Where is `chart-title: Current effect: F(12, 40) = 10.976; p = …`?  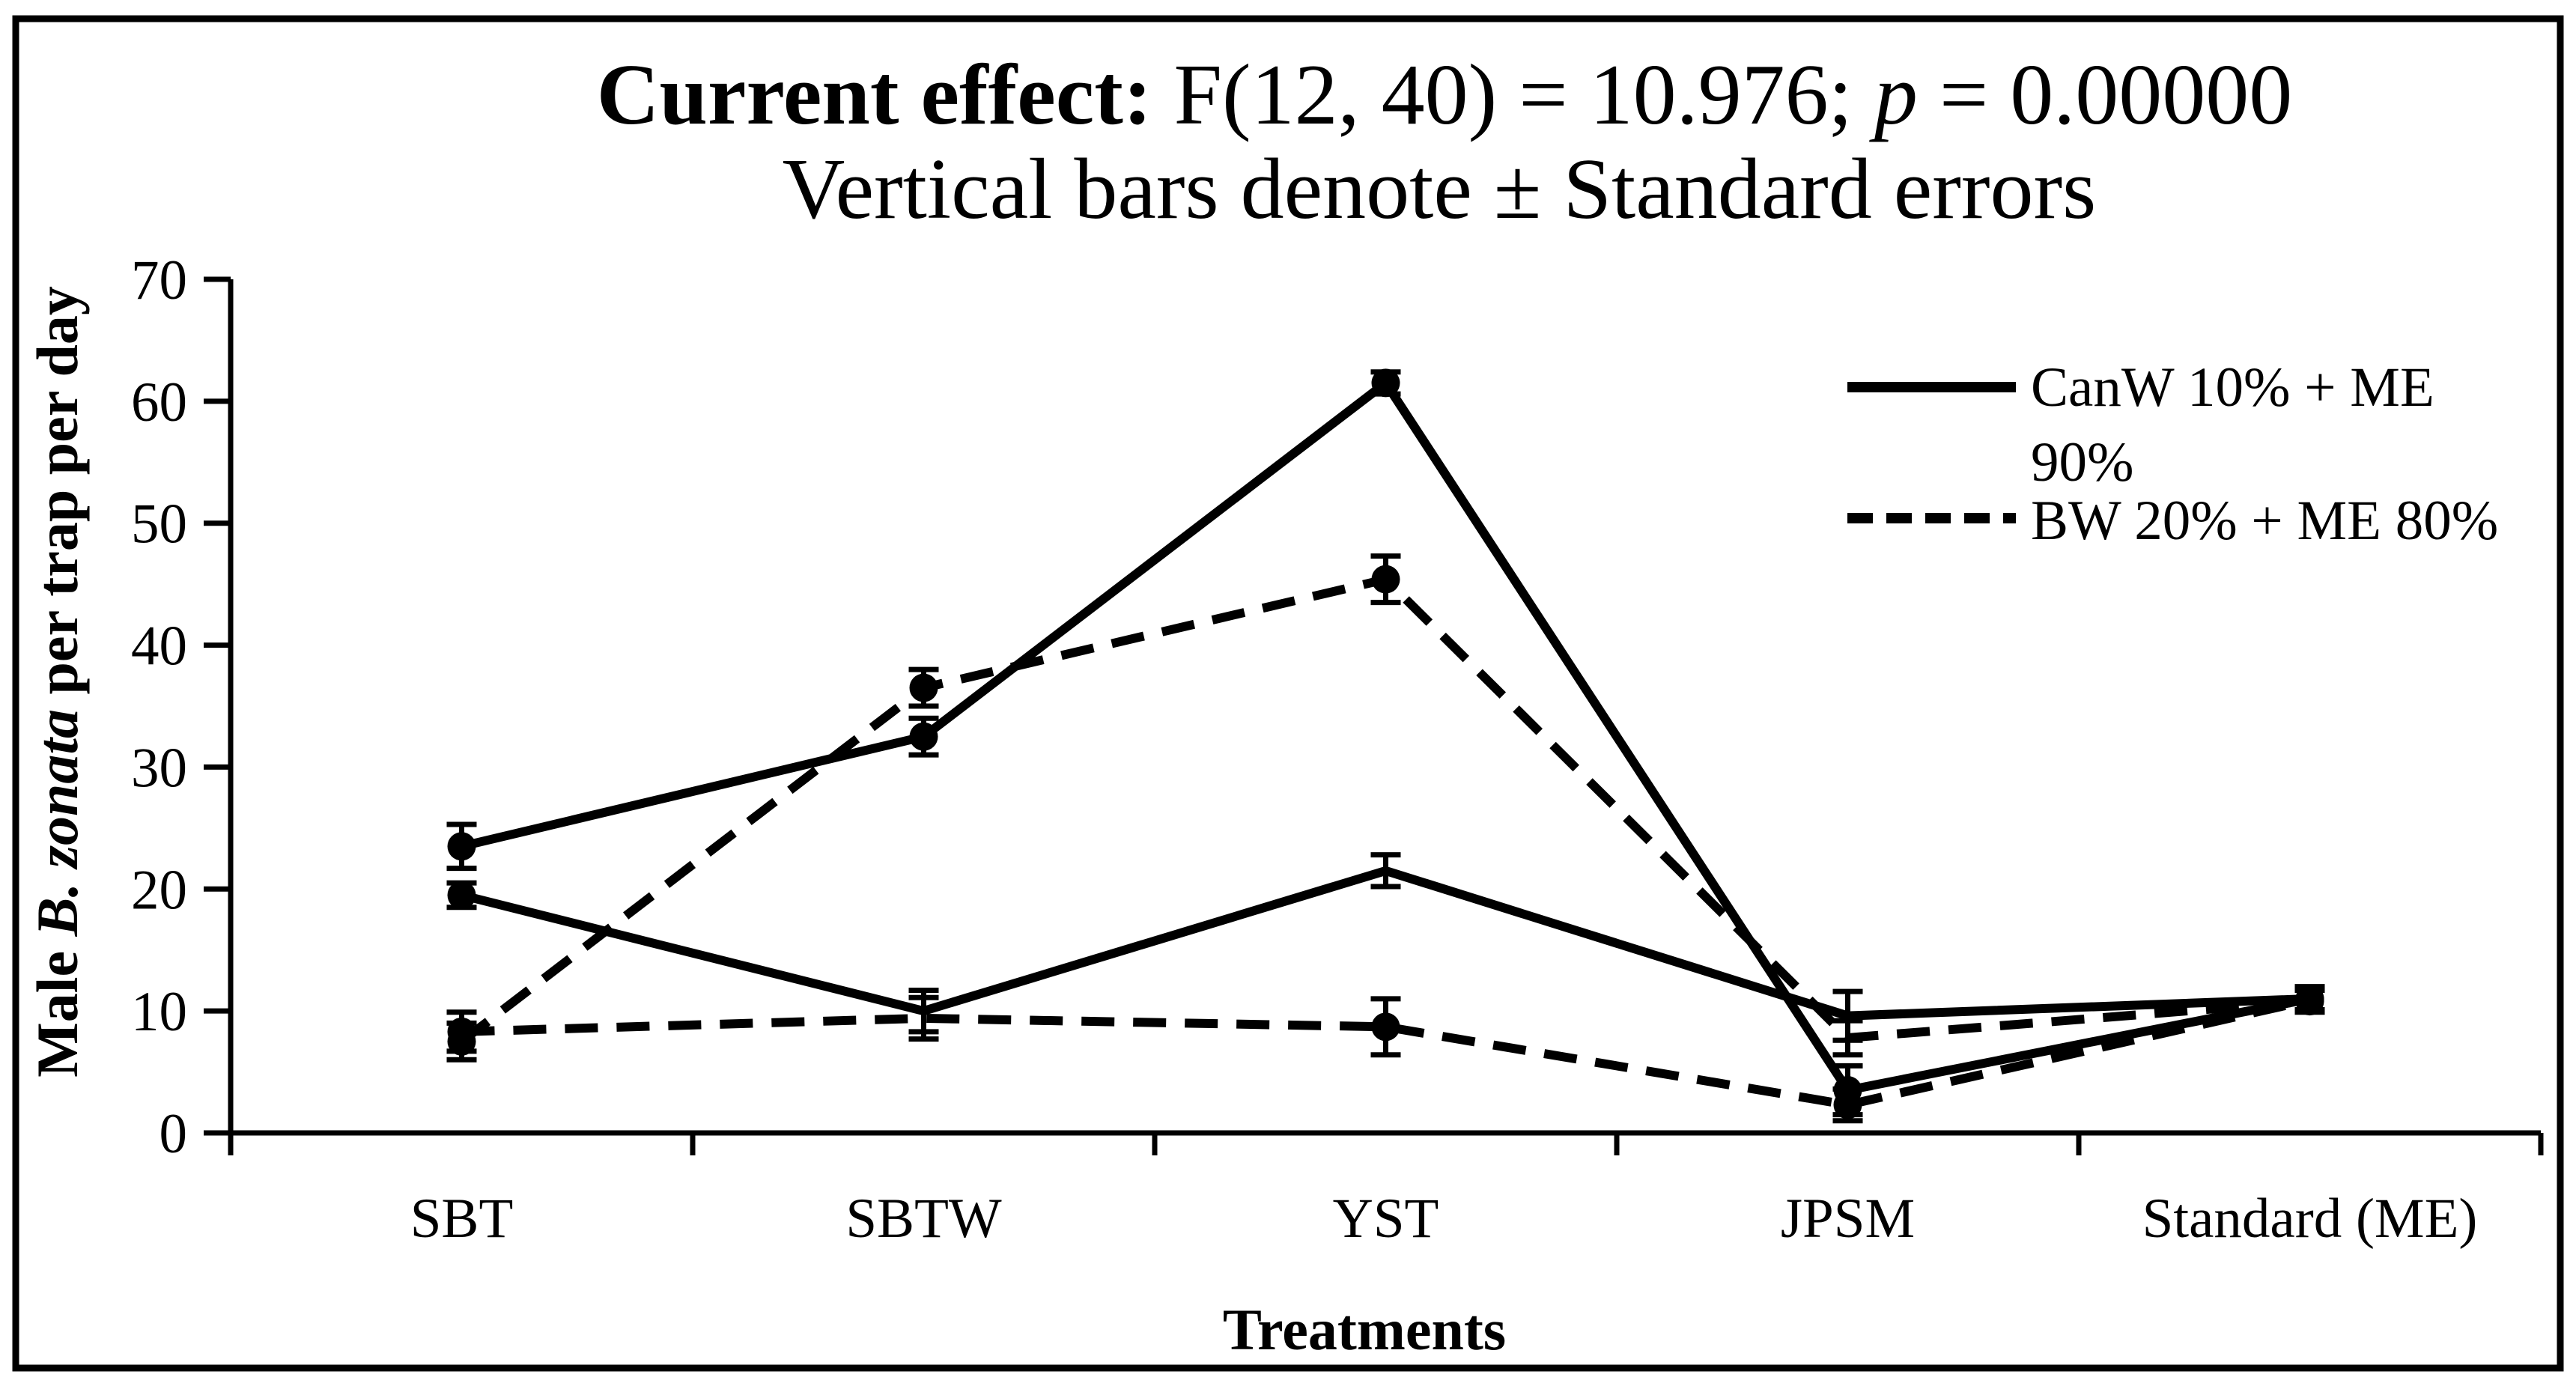 chart-title: Current effect: F(12, 40) = 10.976; p = … is located at coordinates (1423, 95).